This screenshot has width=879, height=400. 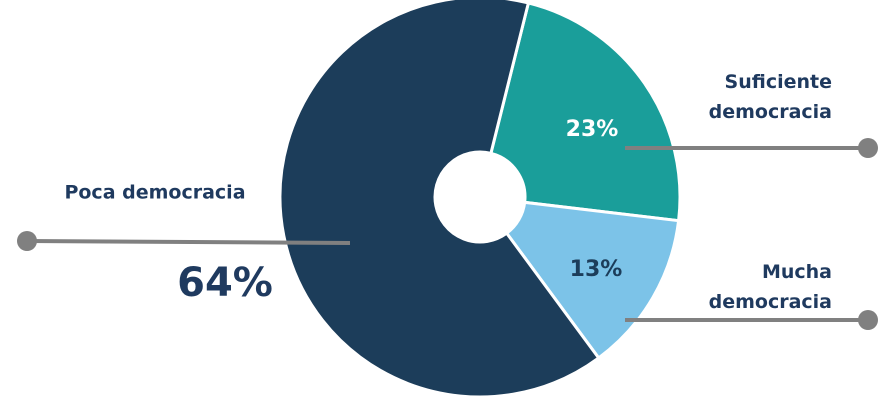 What do you see at coordinates (770, 97) in the screenshot?
I see `category-label: Suficiente democracia` at bounding box center [770, 97].